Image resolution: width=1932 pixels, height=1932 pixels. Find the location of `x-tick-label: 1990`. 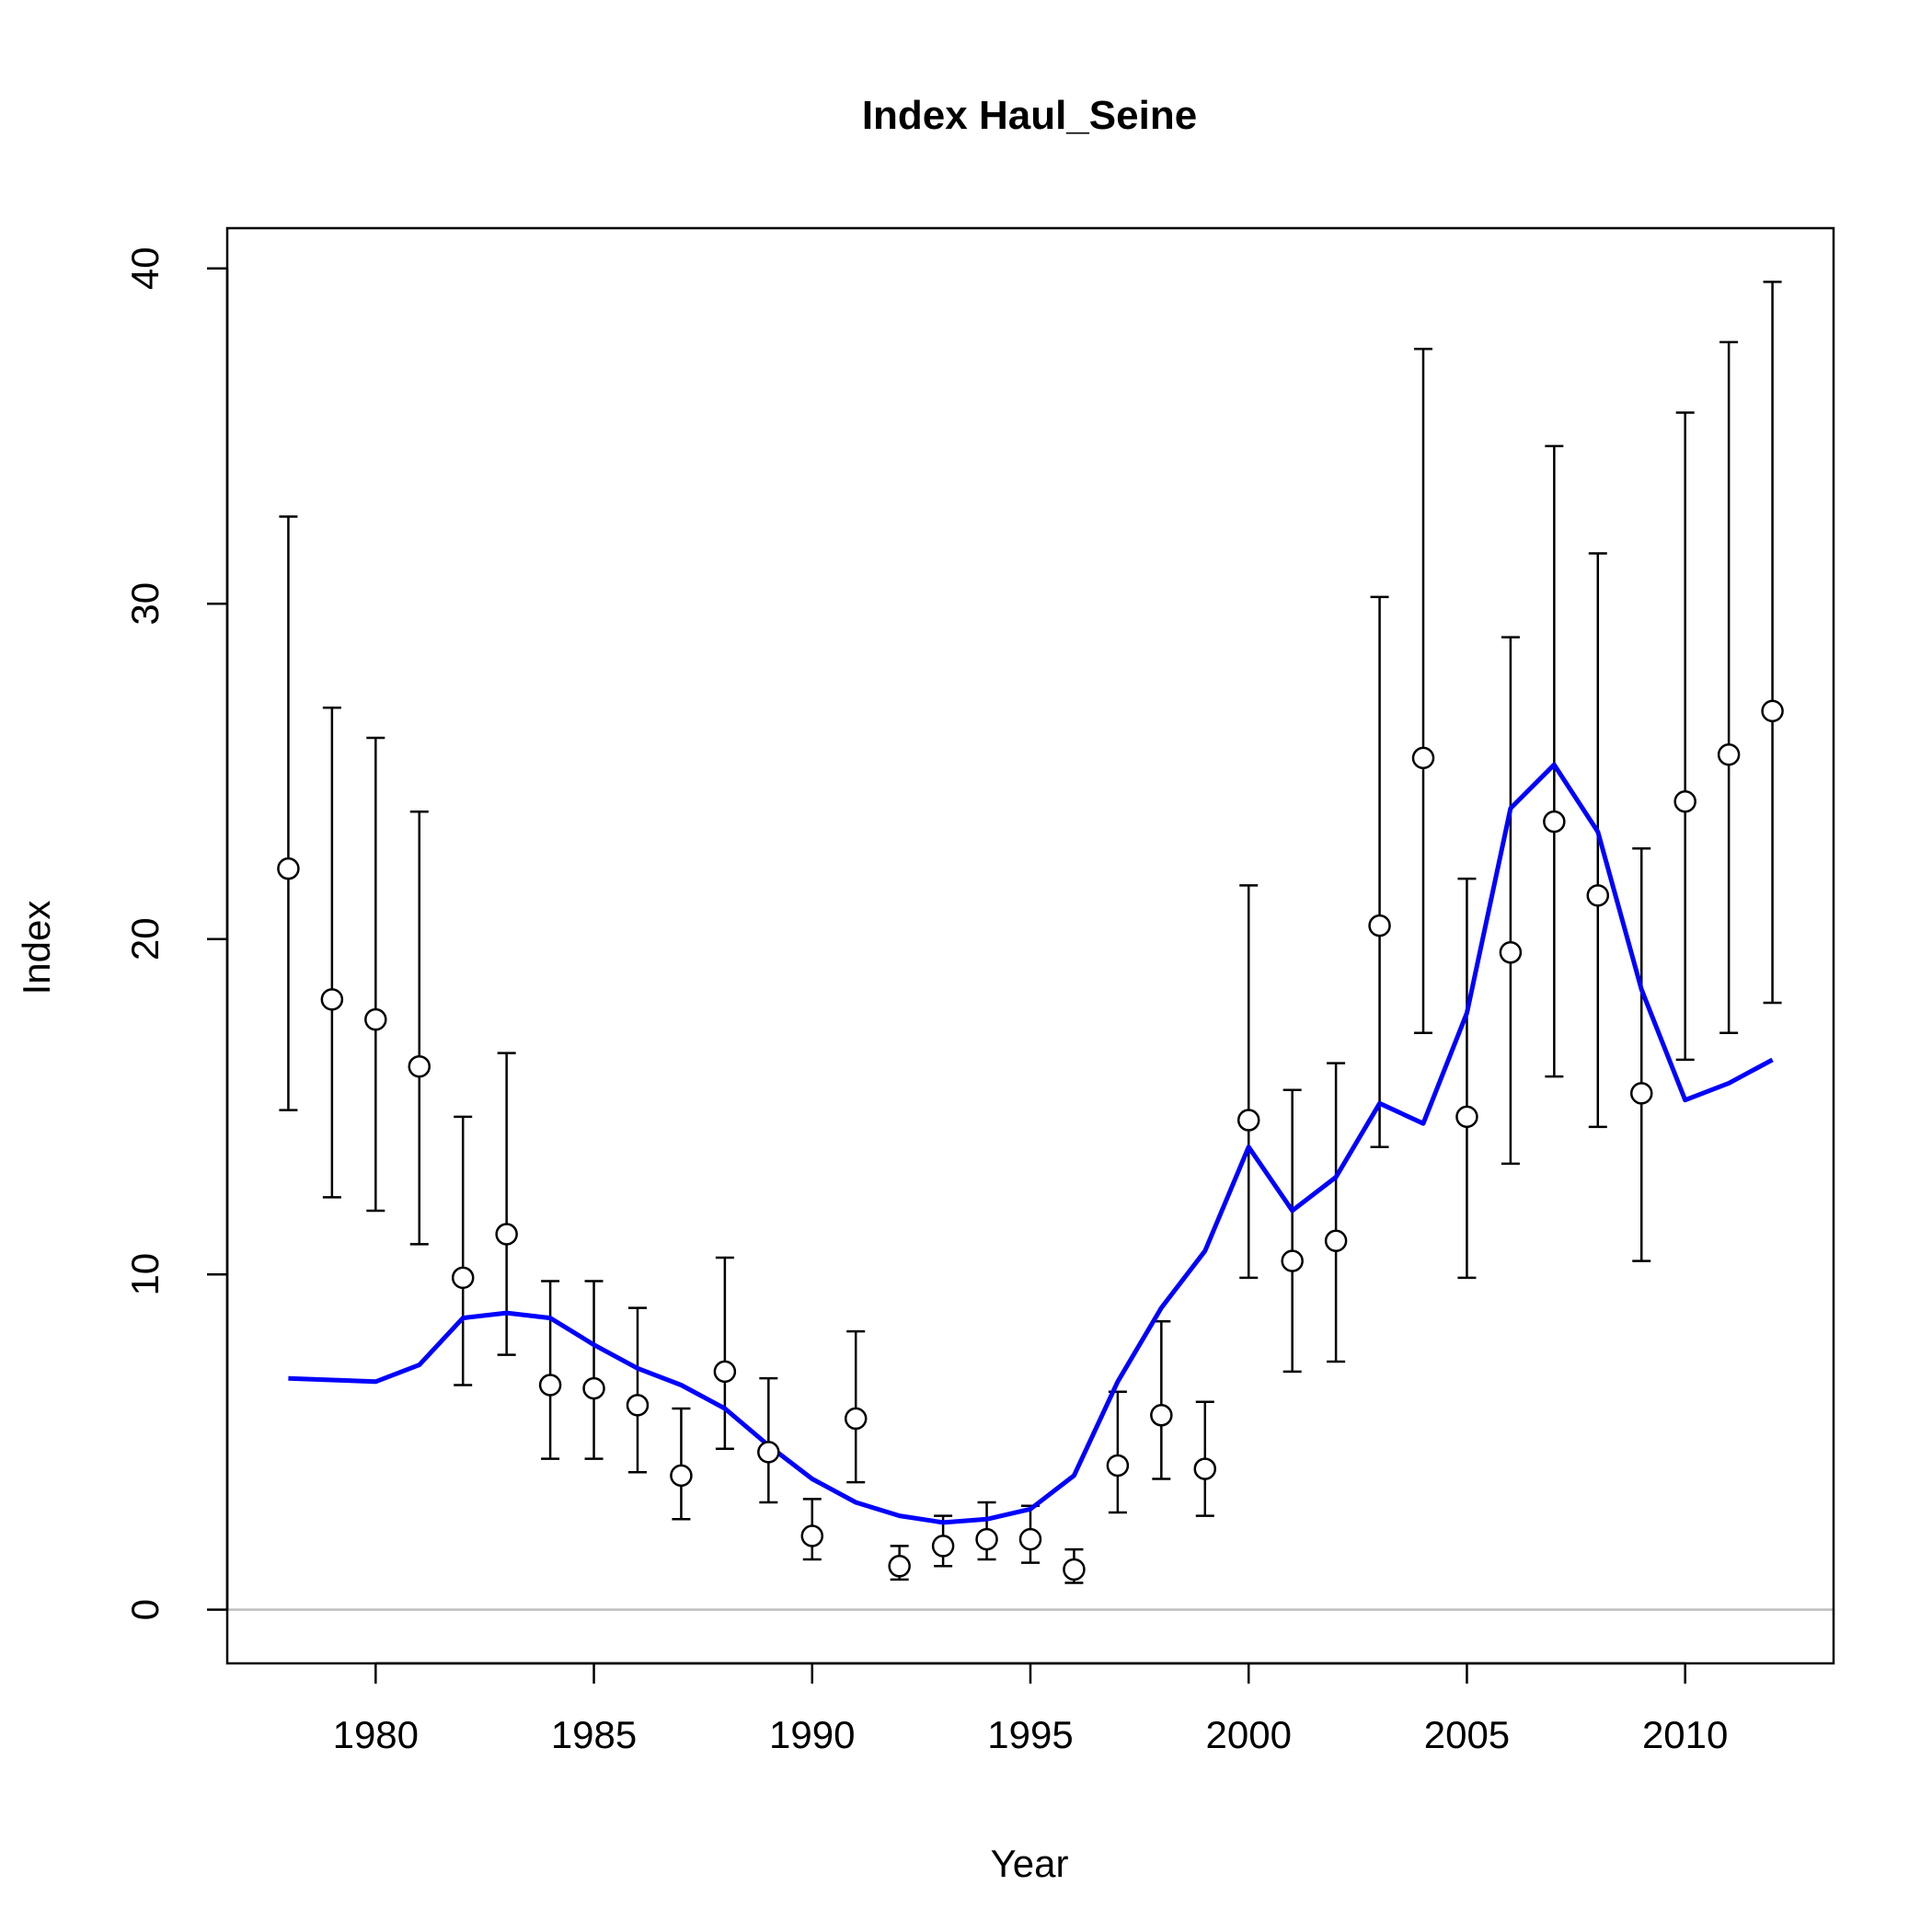

x-tick-label: 1990 is located at coordinates (812, 1734).